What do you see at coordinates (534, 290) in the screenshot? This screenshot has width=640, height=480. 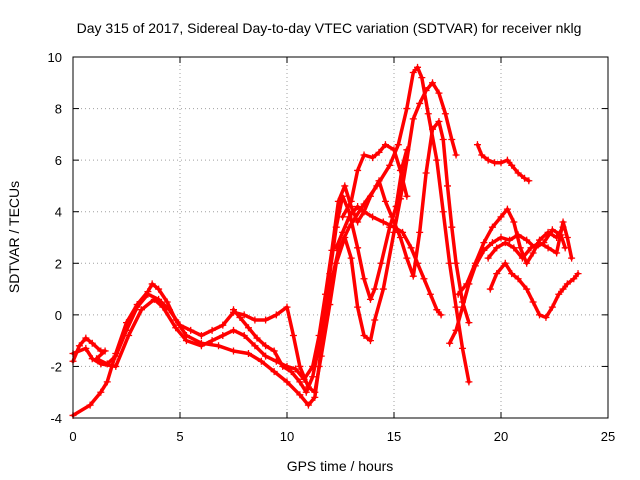 I see `series-track-i` at bounding box center [534, 290].